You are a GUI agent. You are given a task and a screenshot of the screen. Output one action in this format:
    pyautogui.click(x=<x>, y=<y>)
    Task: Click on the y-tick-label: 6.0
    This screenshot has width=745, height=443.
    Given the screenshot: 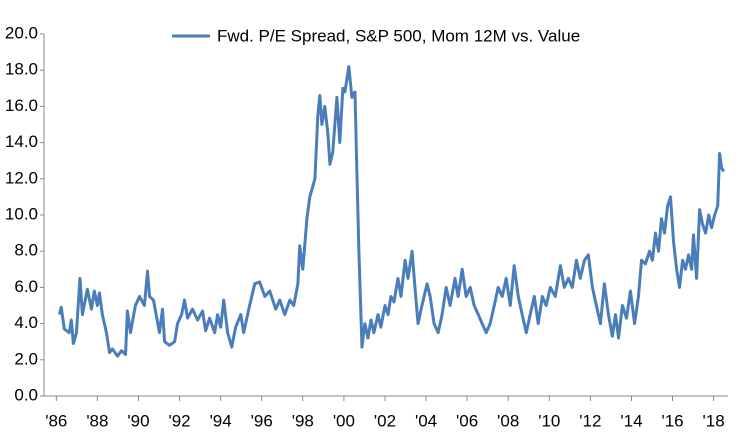 What is the action you would take?
    pyautogui.click(x=26, y=286)
    